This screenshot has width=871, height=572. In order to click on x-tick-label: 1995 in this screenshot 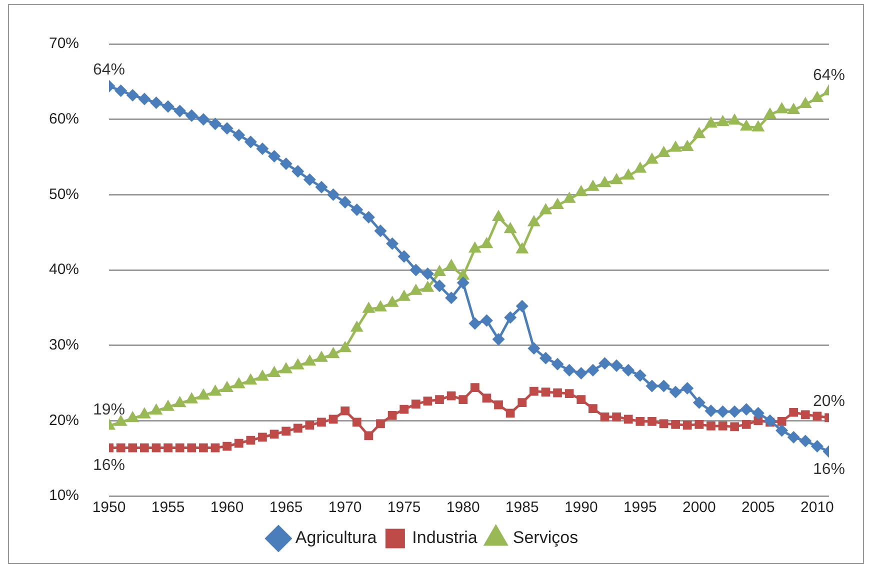, I will do `click(640, 507)`.